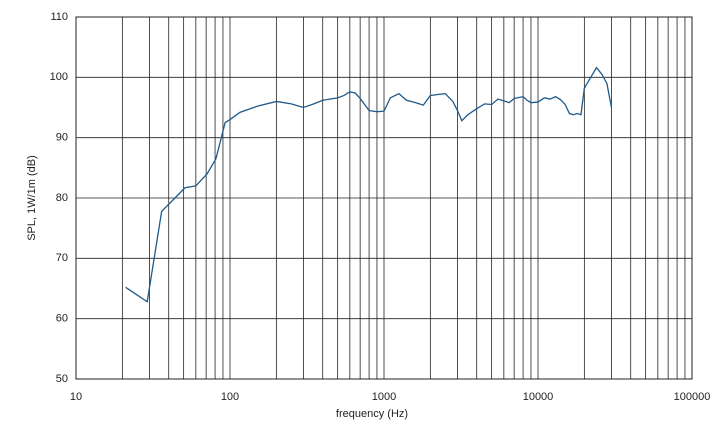  I want to click on y-tick-label: 90, so click(62, 138).